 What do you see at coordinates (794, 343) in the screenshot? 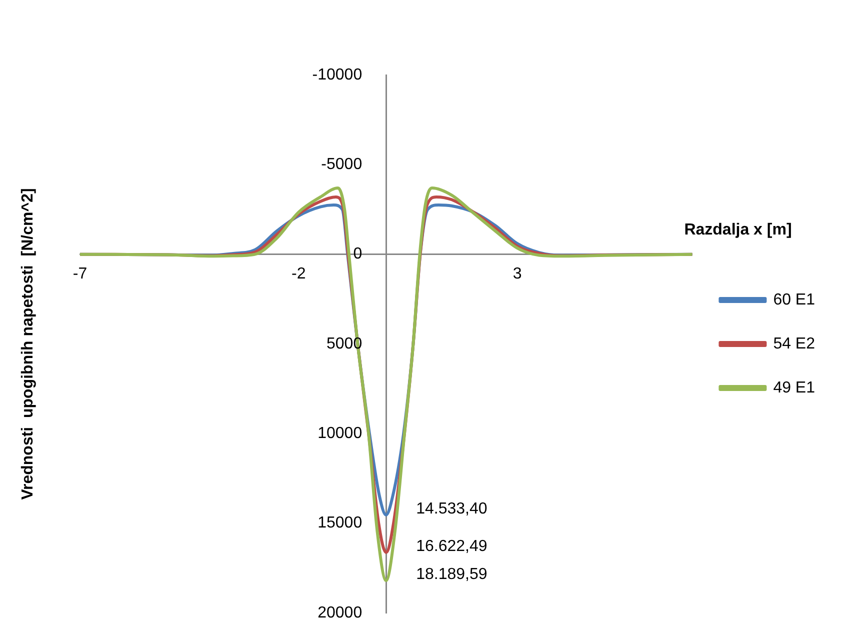
I see `legend-label: 54 E2` at bounding box center [794, 343].